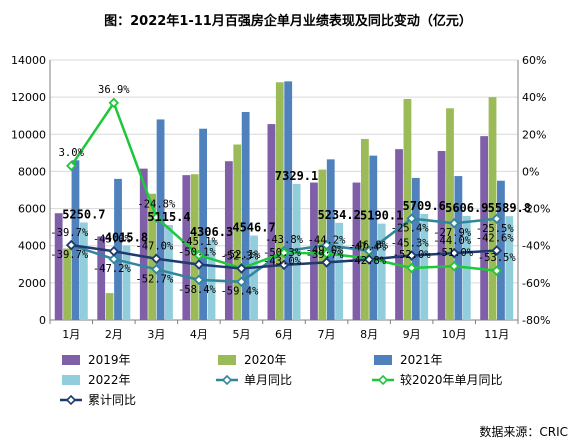  What do you see at coordinates (112, 400) in the screenshot?
I see `legend-label: 累计同比` at bounding box center [112, 400].